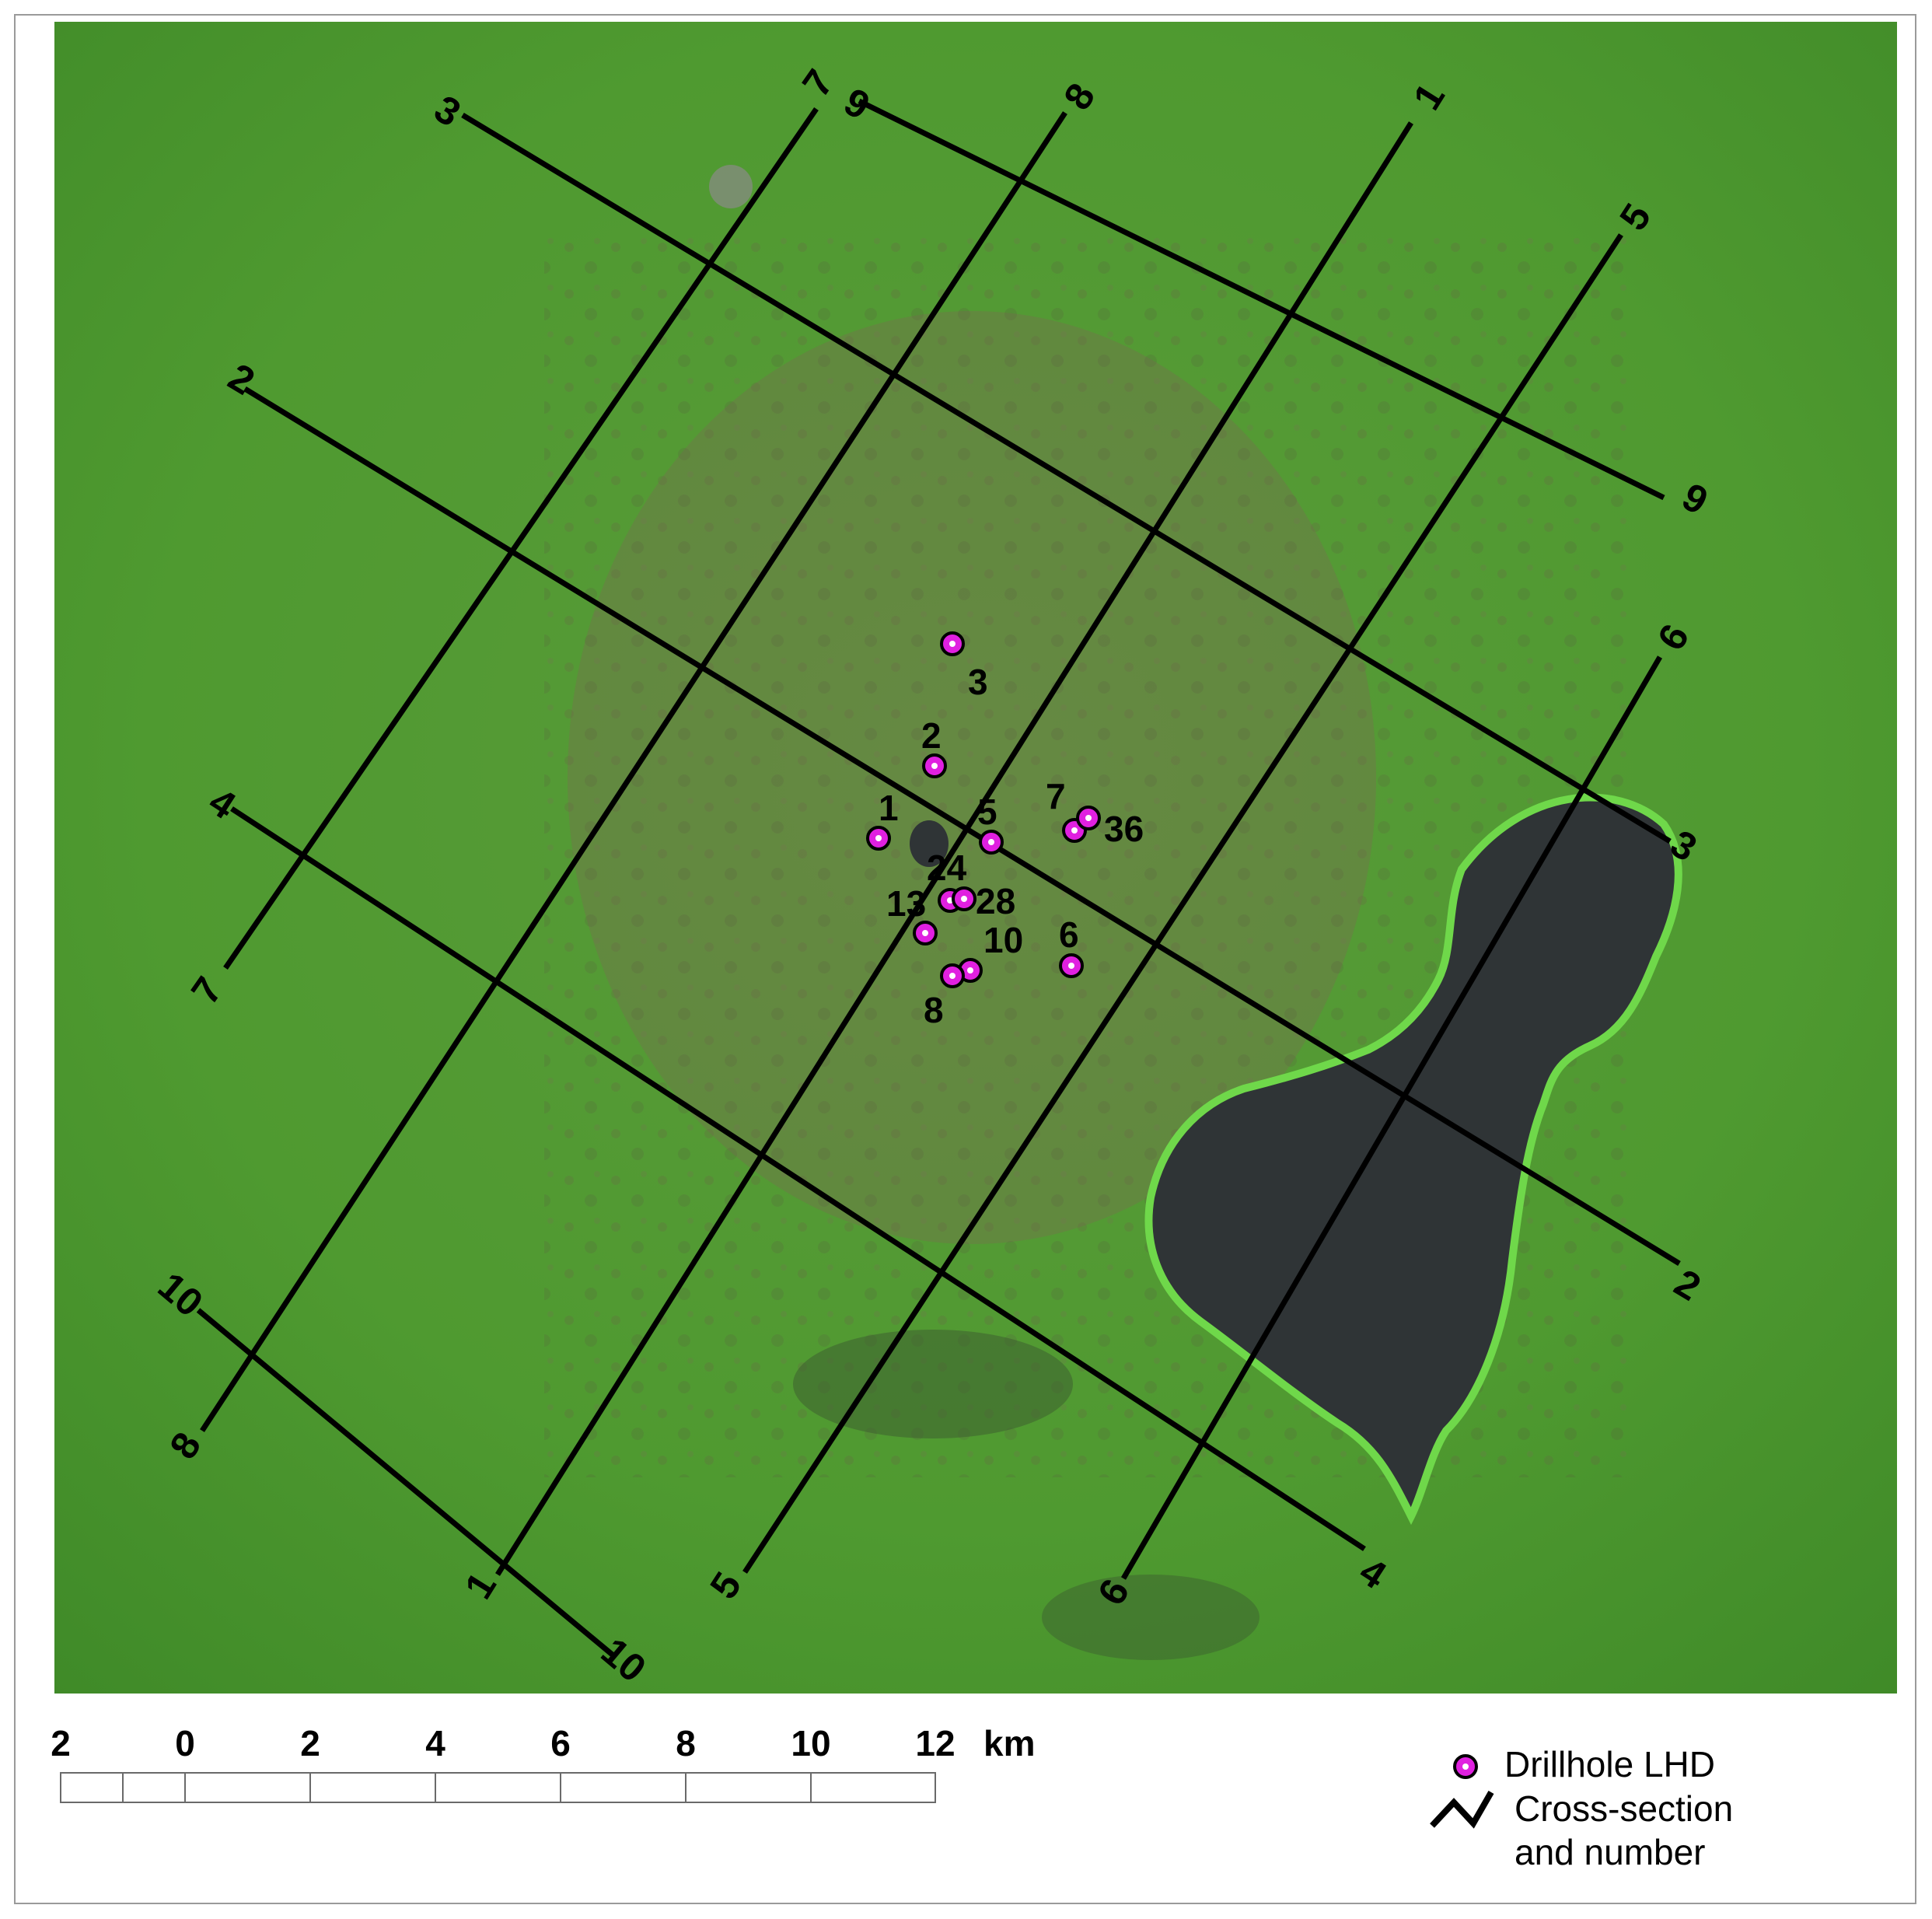 The height and width of the screenshot is (1919, 1932). Describe the element at coordinates (686, 1743) in the screenshot. I see `scale-tick-label: 8` at that location.